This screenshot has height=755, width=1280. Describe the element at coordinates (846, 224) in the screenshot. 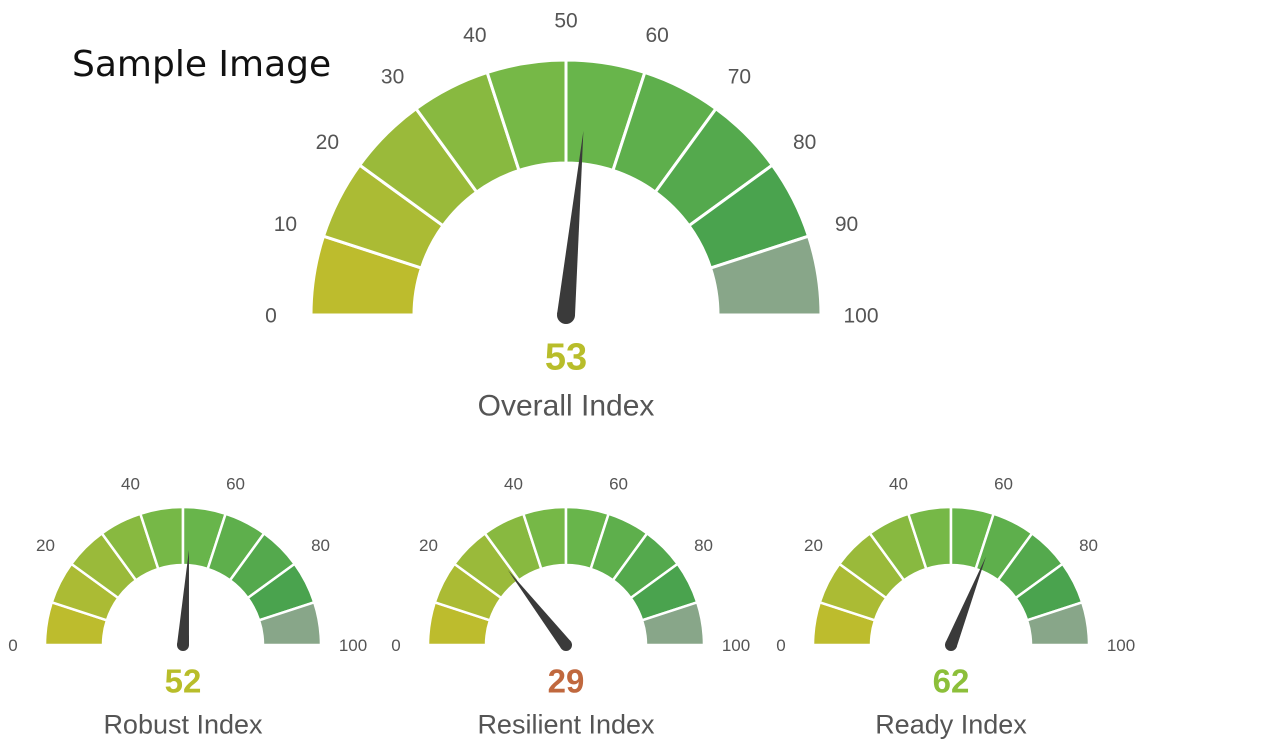

I see `tick-label: 90` at that location.